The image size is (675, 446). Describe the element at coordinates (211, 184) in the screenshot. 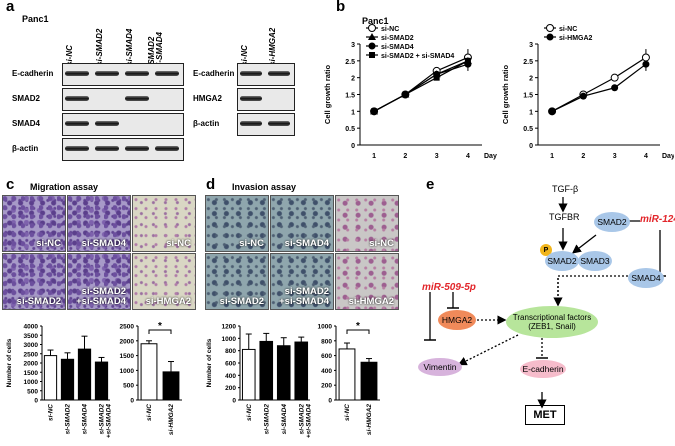

I see `panel-label-d: d` at that location.